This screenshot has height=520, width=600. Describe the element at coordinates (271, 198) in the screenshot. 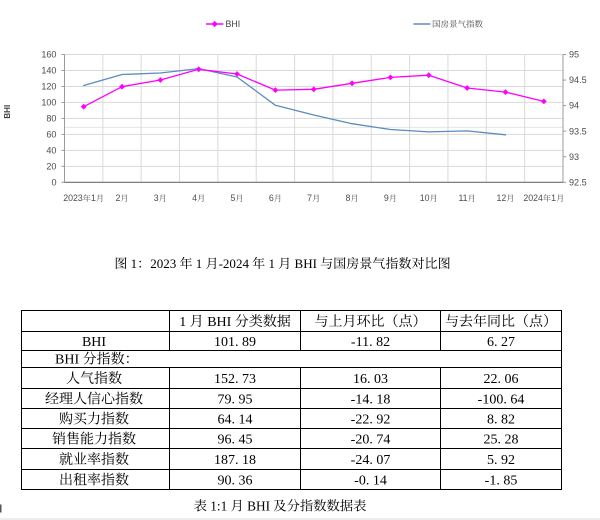

I see `svg-text: 6` at that location.